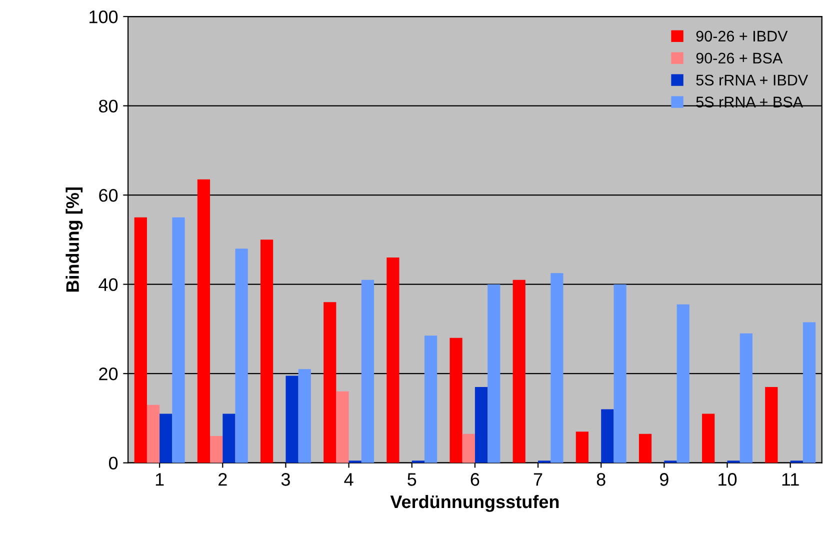  I want to click on x-tick-label: 11, so click(790, 479).